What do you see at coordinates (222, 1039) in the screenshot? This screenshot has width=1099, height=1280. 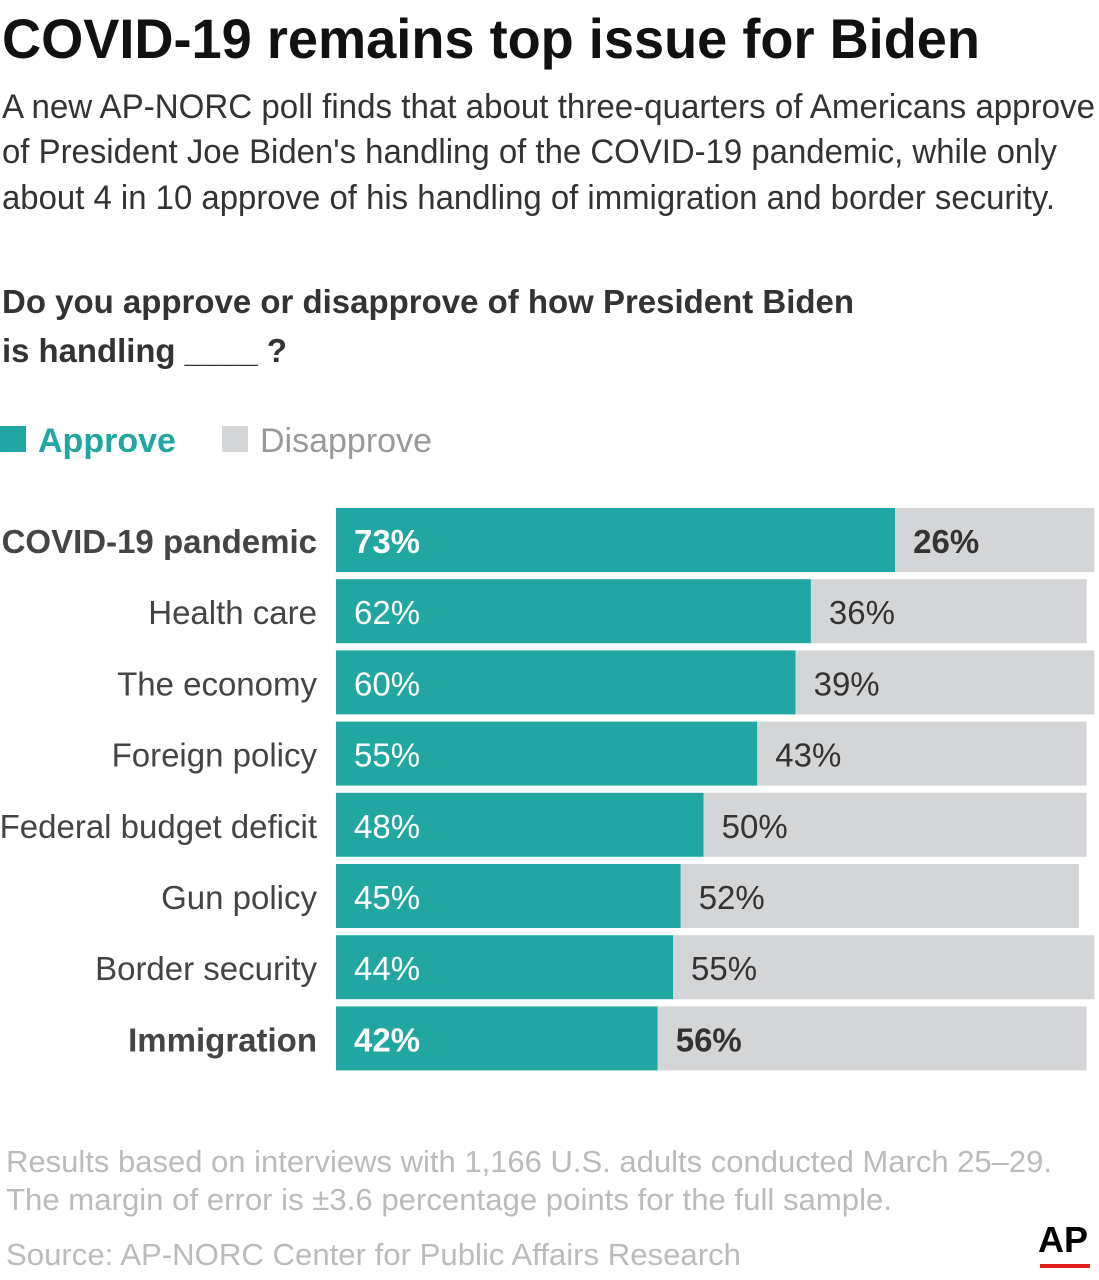 I see `category-label: Immigration` at bounding box center [222, 1039].